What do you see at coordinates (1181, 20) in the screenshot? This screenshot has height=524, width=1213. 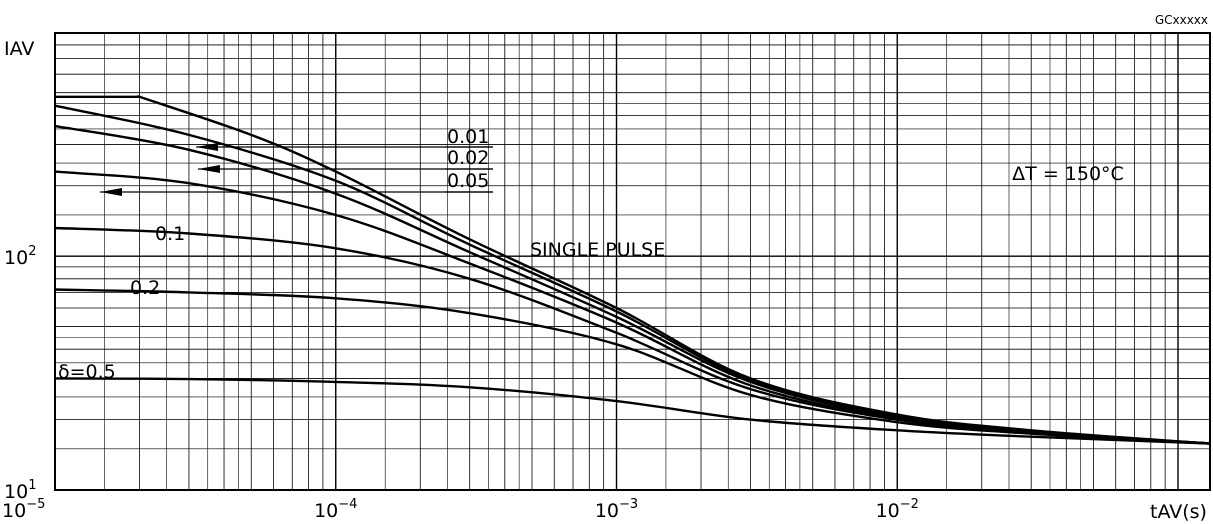 I see `chart-code: GCxxxxx` at bounding box center [1181, 20].